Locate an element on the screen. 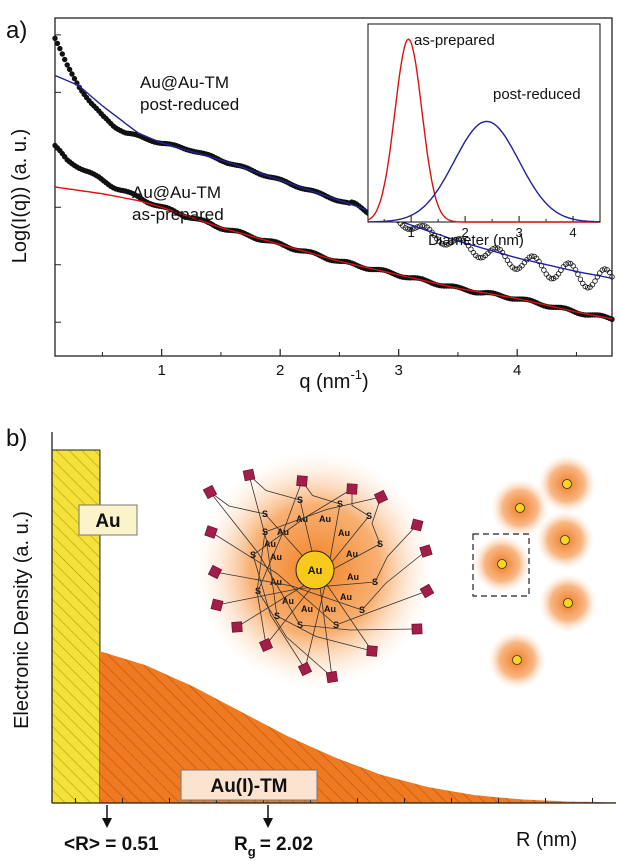  au-box is located at coordinates (108, 520).